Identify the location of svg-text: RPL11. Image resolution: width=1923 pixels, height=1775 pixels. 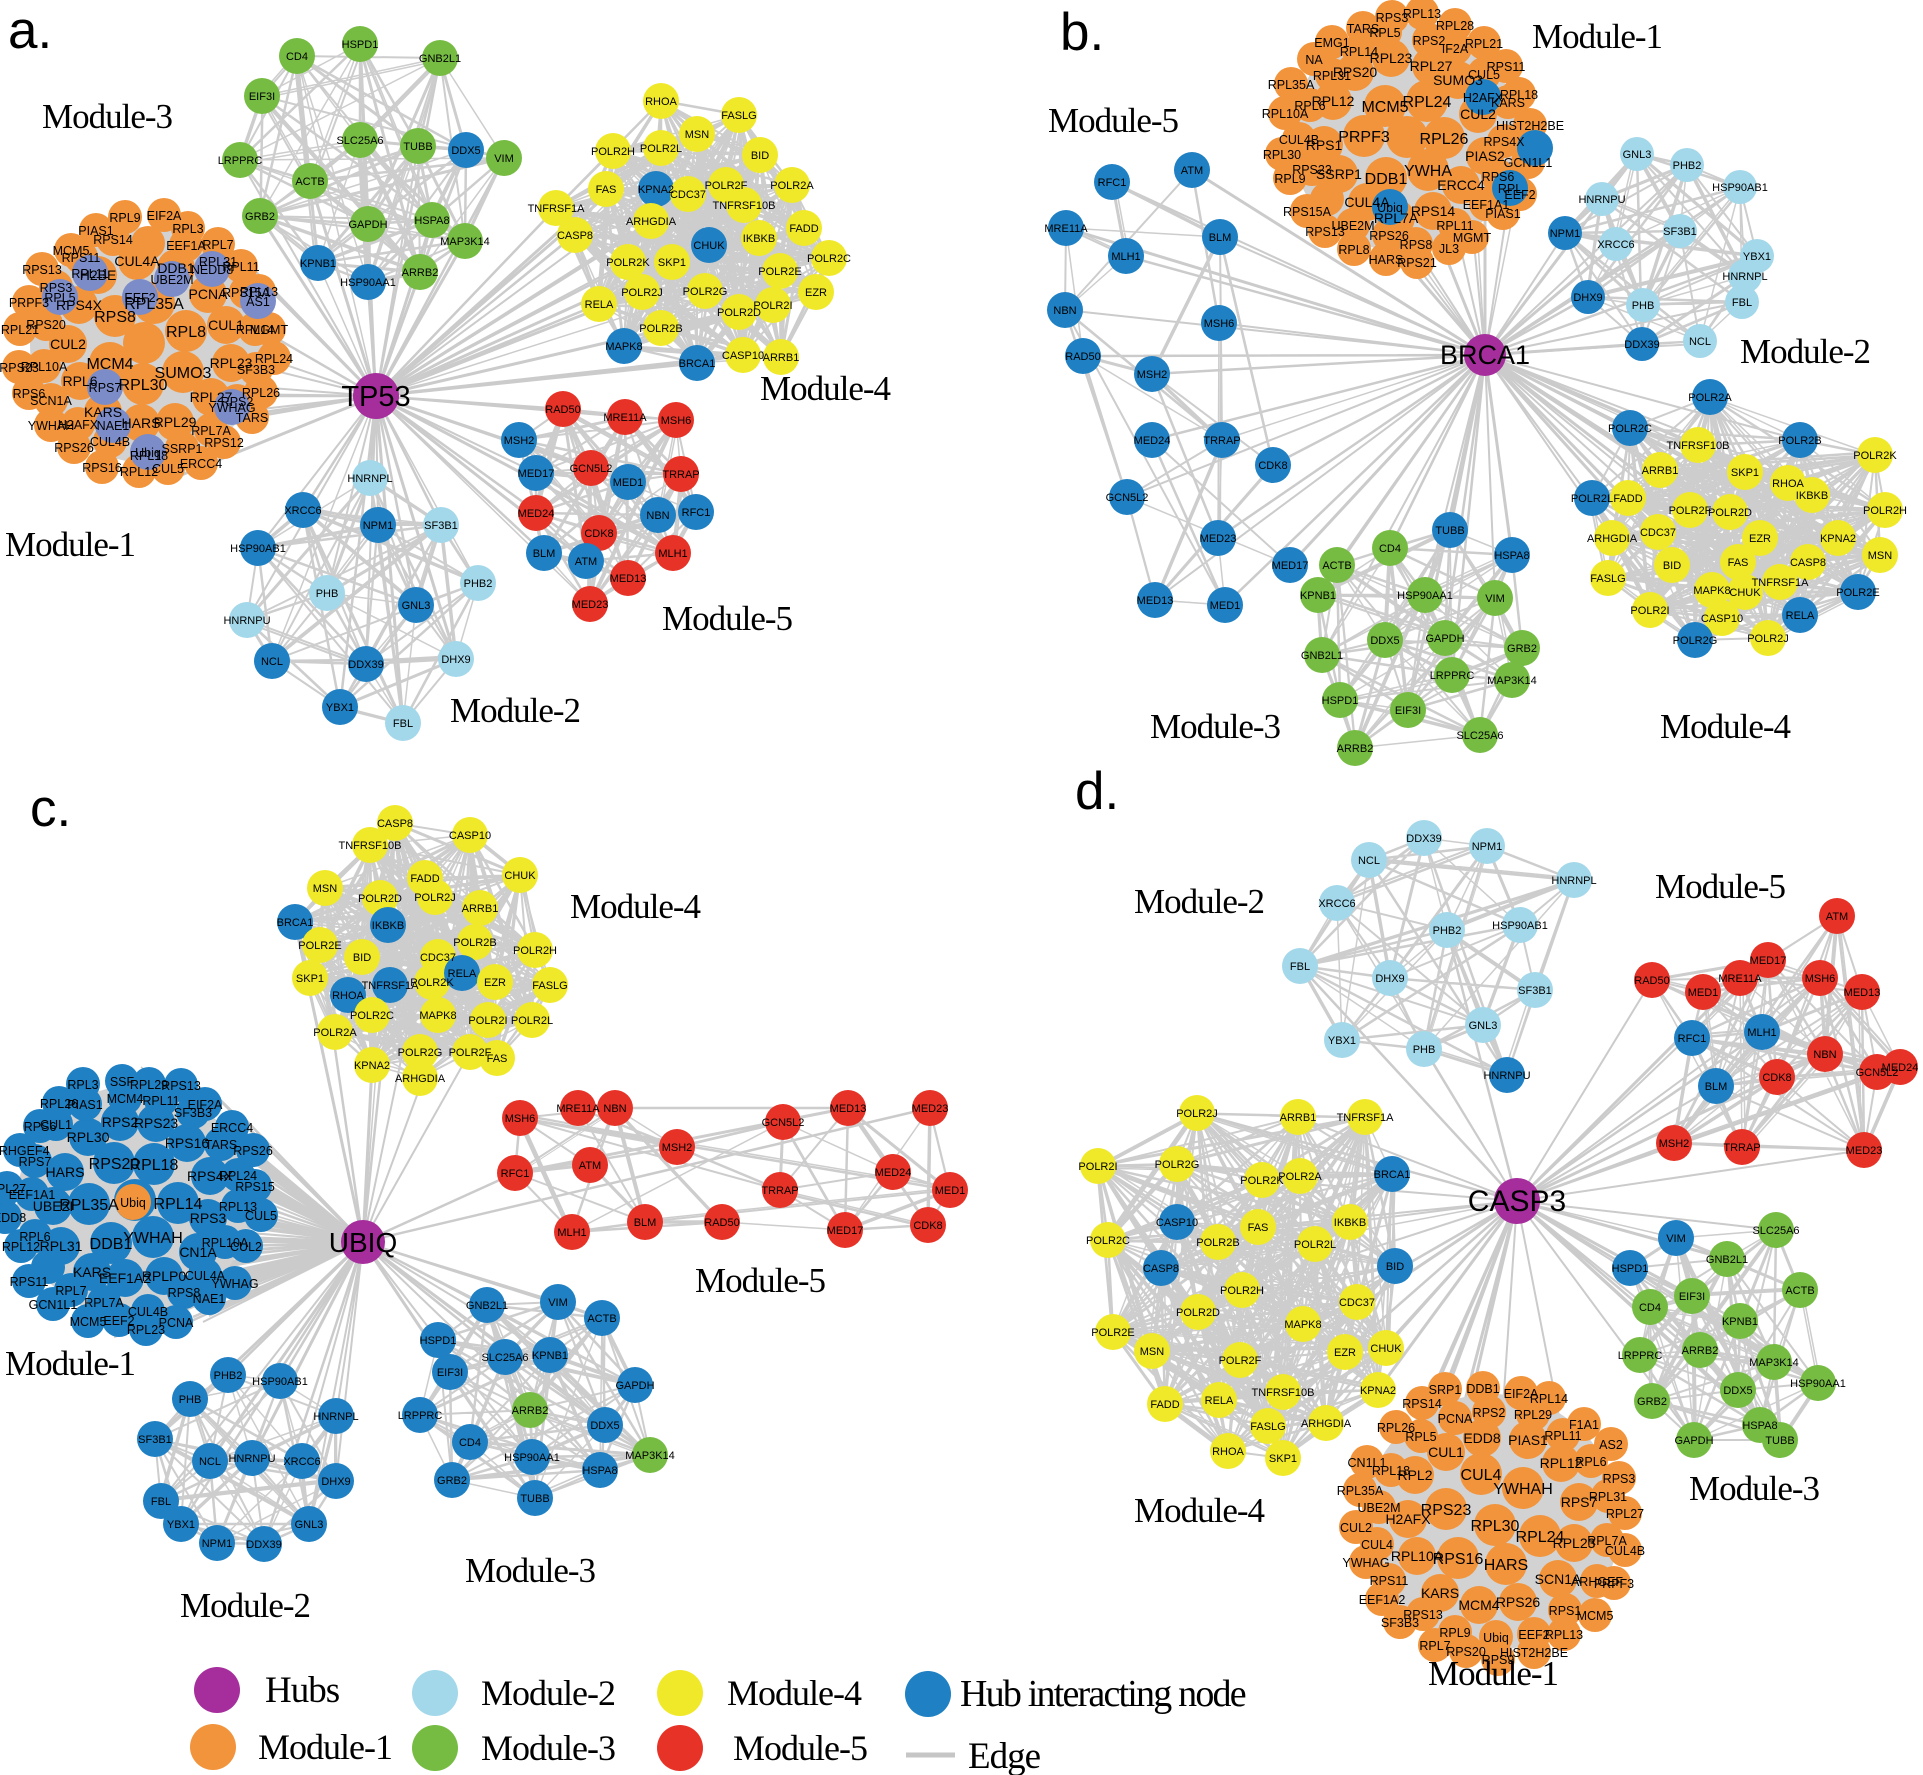
(240, 267).